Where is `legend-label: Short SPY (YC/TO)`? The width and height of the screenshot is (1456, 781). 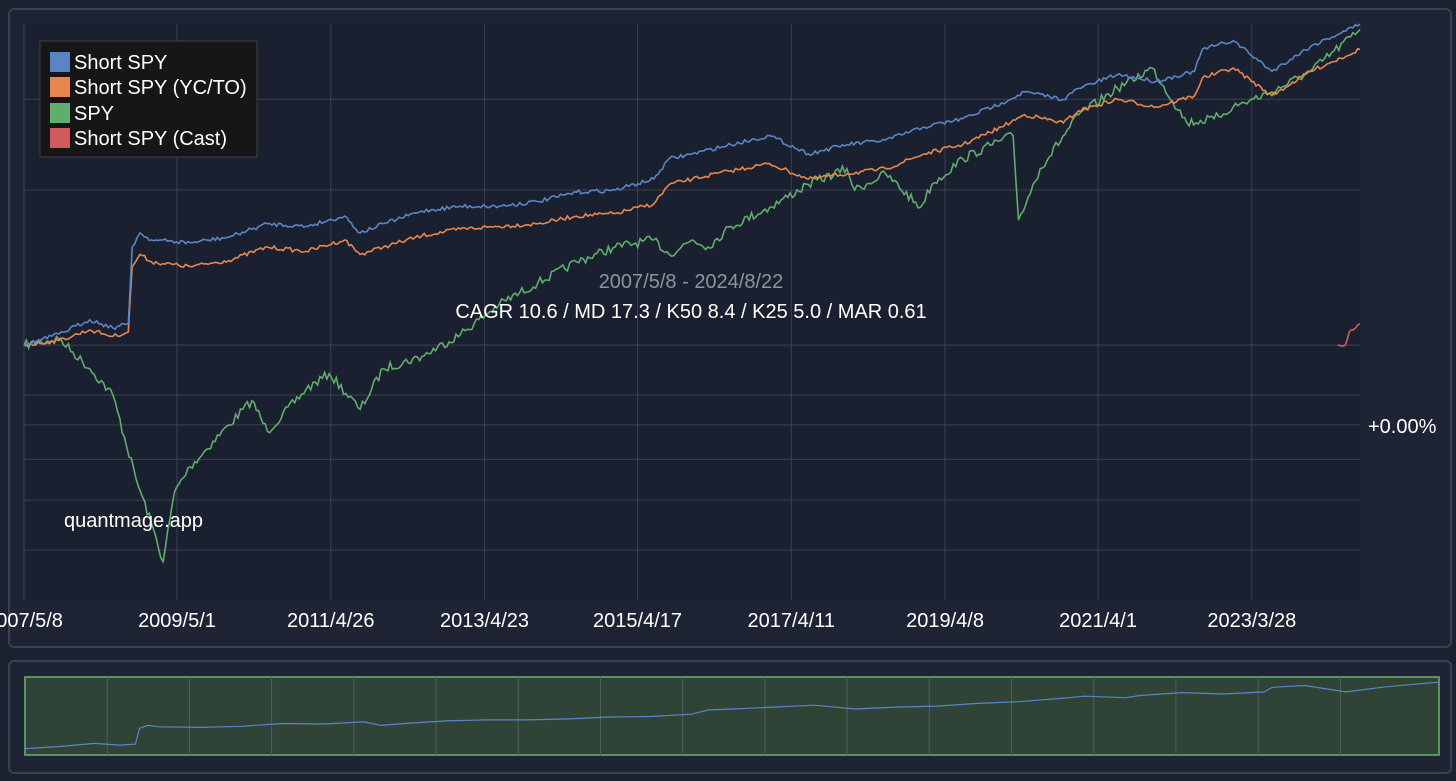
legend-label: Short SPY (YC/TO) is located at coordinates (160, 88).